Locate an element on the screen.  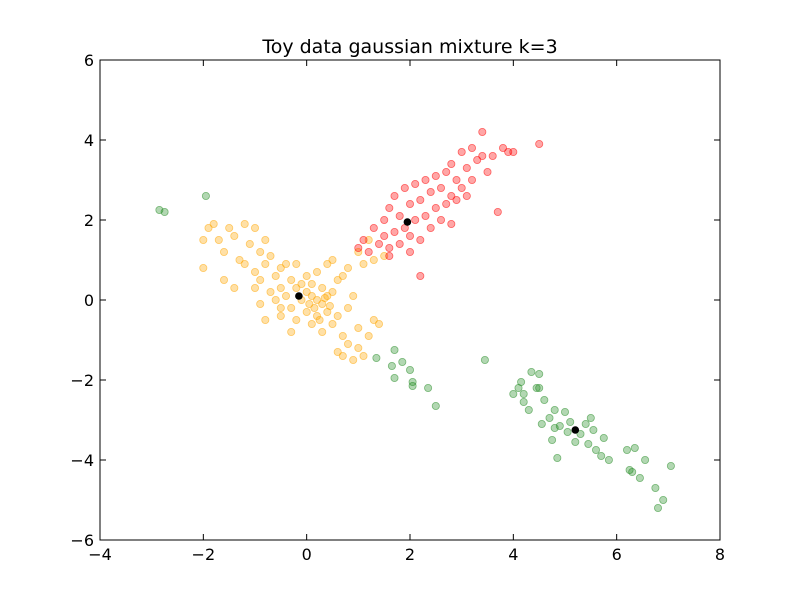
x-tick-label-6: 8 is located at coordinates (720, 554).